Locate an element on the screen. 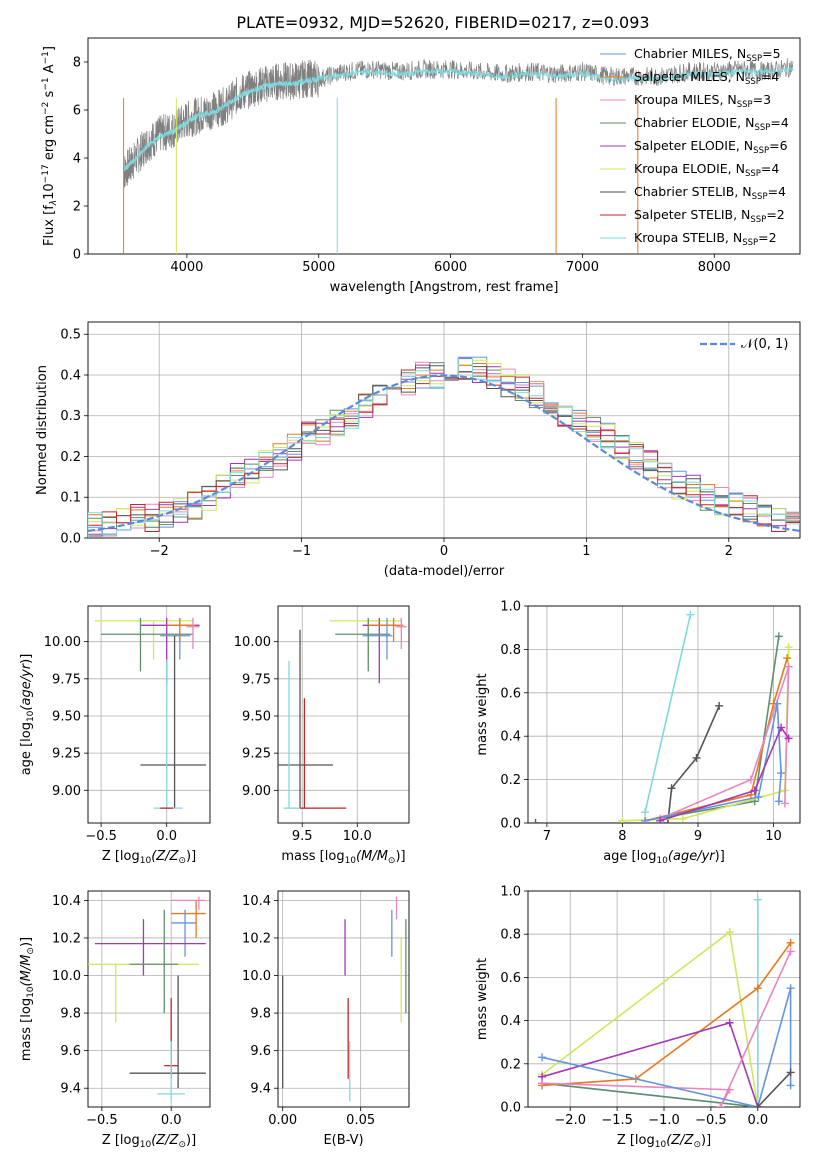 This screenshot has width=819, height=1170. x-axis-label: mass [log10(M/M⊙)] is located at coordinates (343, 857).